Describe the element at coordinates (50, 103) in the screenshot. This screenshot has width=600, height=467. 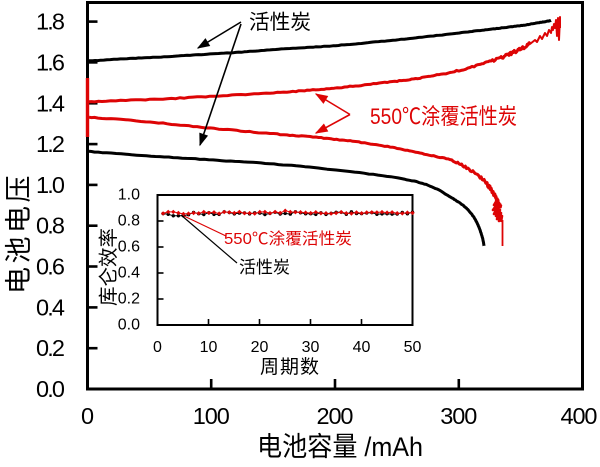
I see `svg-text: 1.4` at that location.